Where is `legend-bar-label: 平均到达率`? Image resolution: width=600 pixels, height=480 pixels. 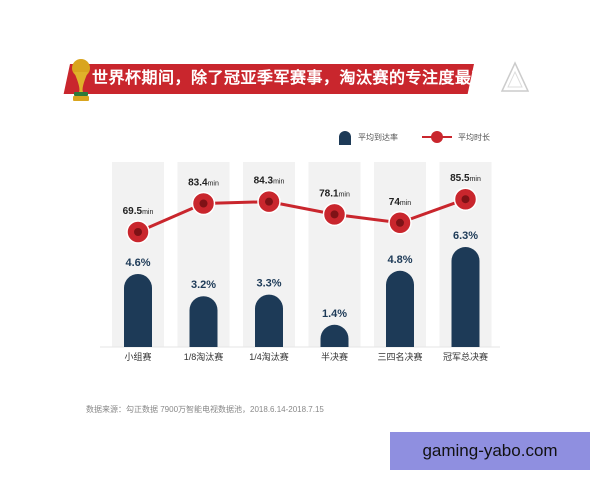 legend-bar-label: 平均到达率 is located at coordinates (378, 137).